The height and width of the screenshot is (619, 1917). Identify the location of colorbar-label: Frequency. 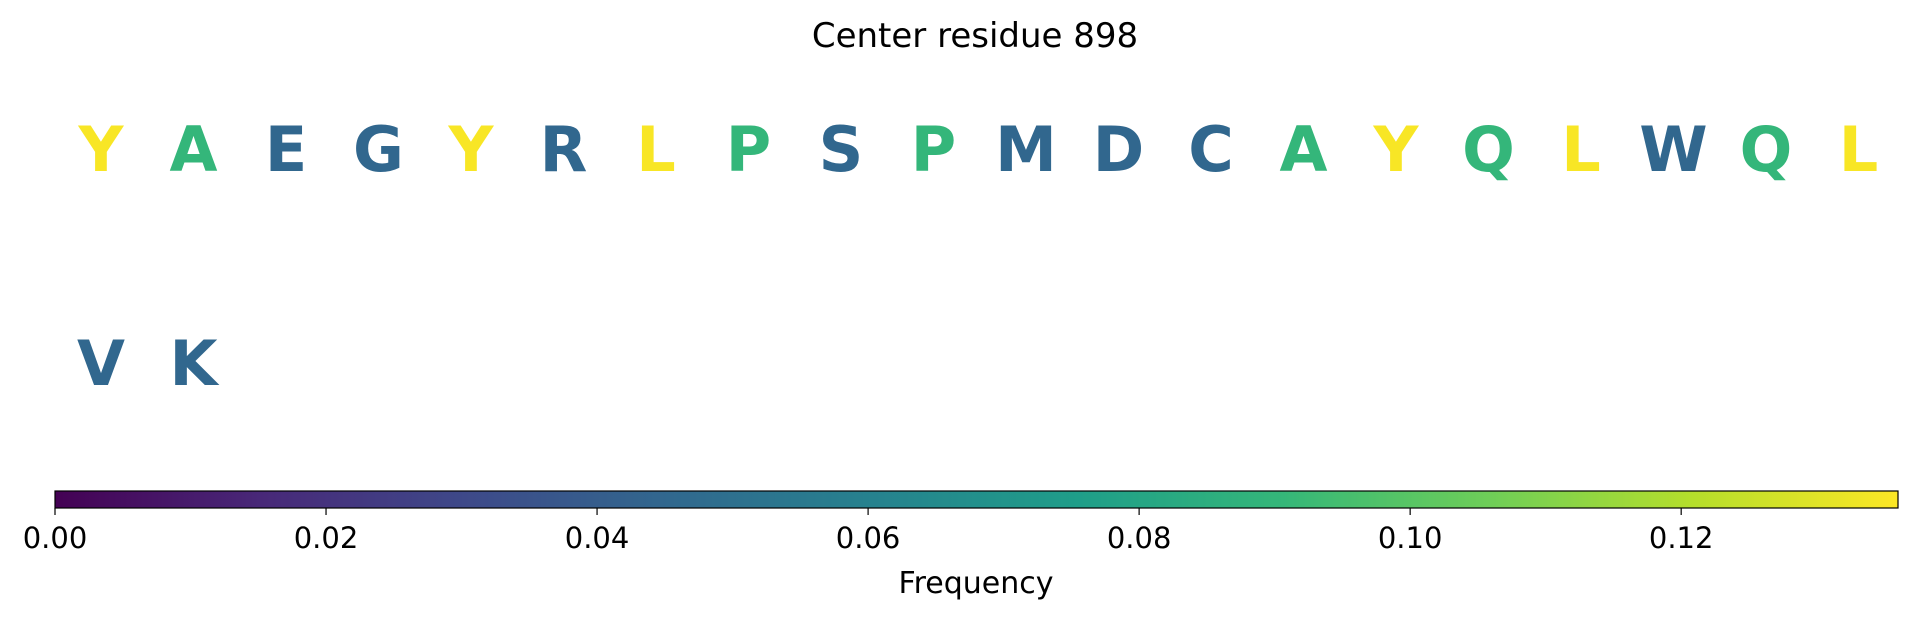
(976, 583).